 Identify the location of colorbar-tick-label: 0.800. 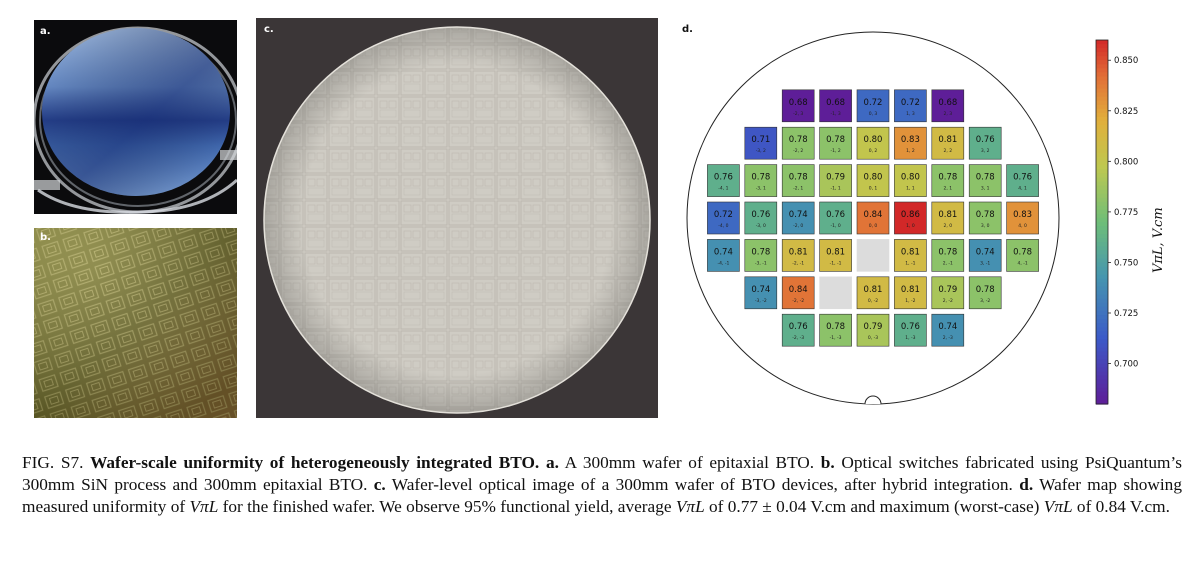
(1126, 162).